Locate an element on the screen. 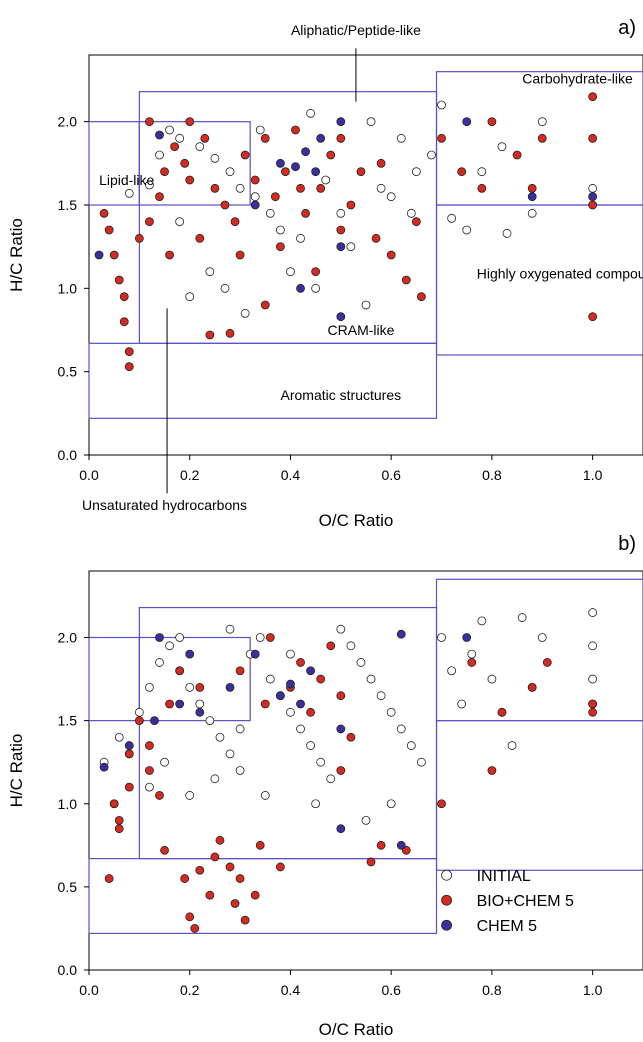 This screenshot has width=643, height=1042. x-tick-label: 0.8 is located at coordinates (492, 990).